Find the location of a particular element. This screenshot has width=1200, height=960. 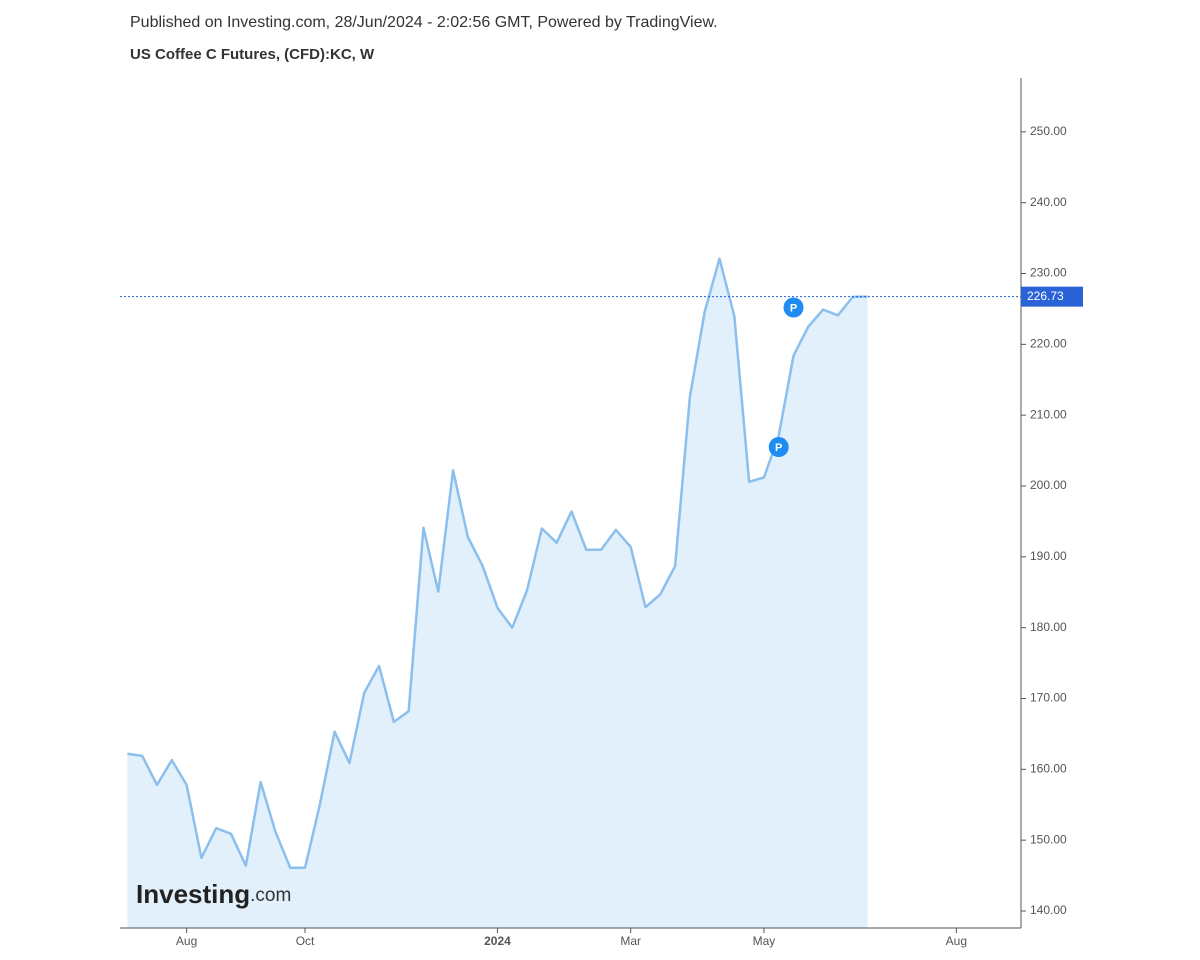

logo-suffix: .com is located at coordinates (270, 895).